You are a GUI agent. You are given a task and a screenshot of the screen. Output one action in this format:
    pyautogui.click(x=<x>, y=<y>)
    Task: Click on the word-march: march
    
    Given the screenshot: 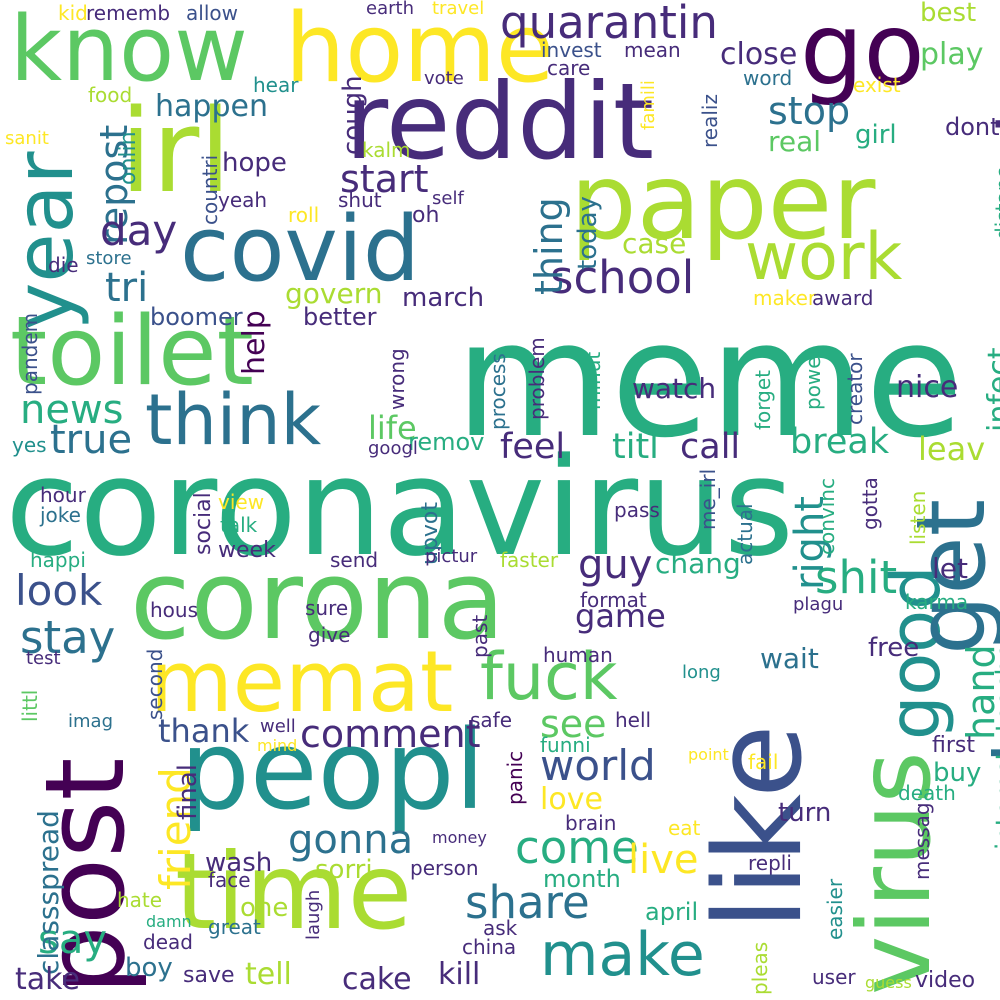 What is the action you would take?
    pyautogui.click(x=443, y=298)
    